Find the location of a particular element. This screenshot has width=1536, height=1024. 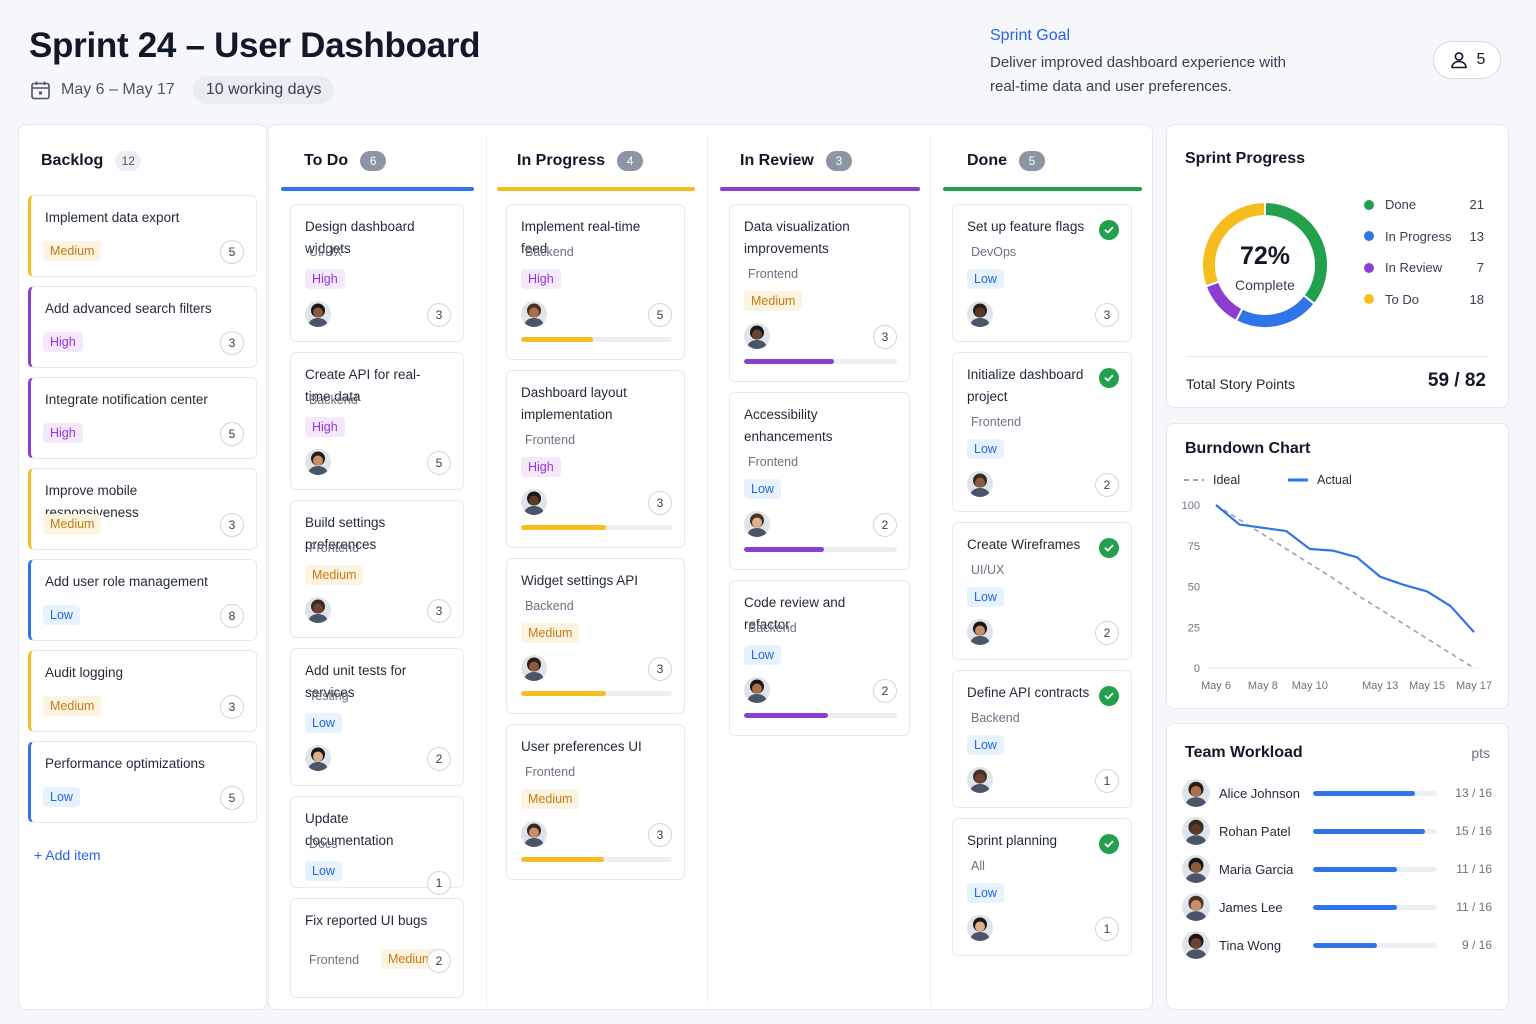

column-header-in-progress: In Progress 4 is located at coordinates (580, 161).